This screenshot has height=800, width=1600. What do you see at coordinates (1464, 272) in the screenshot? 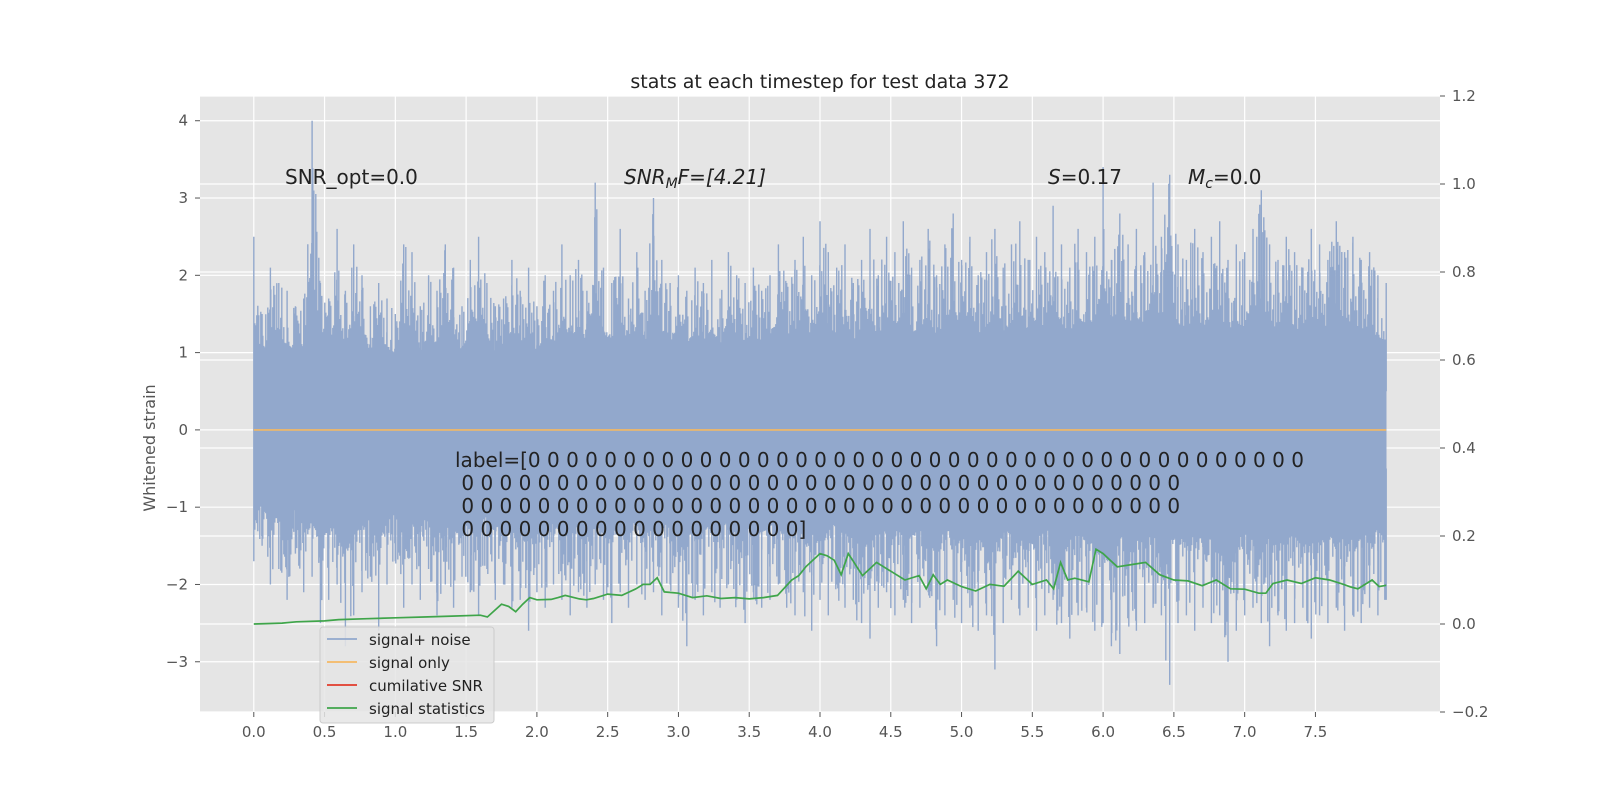
I see `y2-tick-label-5: 0.8` at bounding box center [1464, 272].